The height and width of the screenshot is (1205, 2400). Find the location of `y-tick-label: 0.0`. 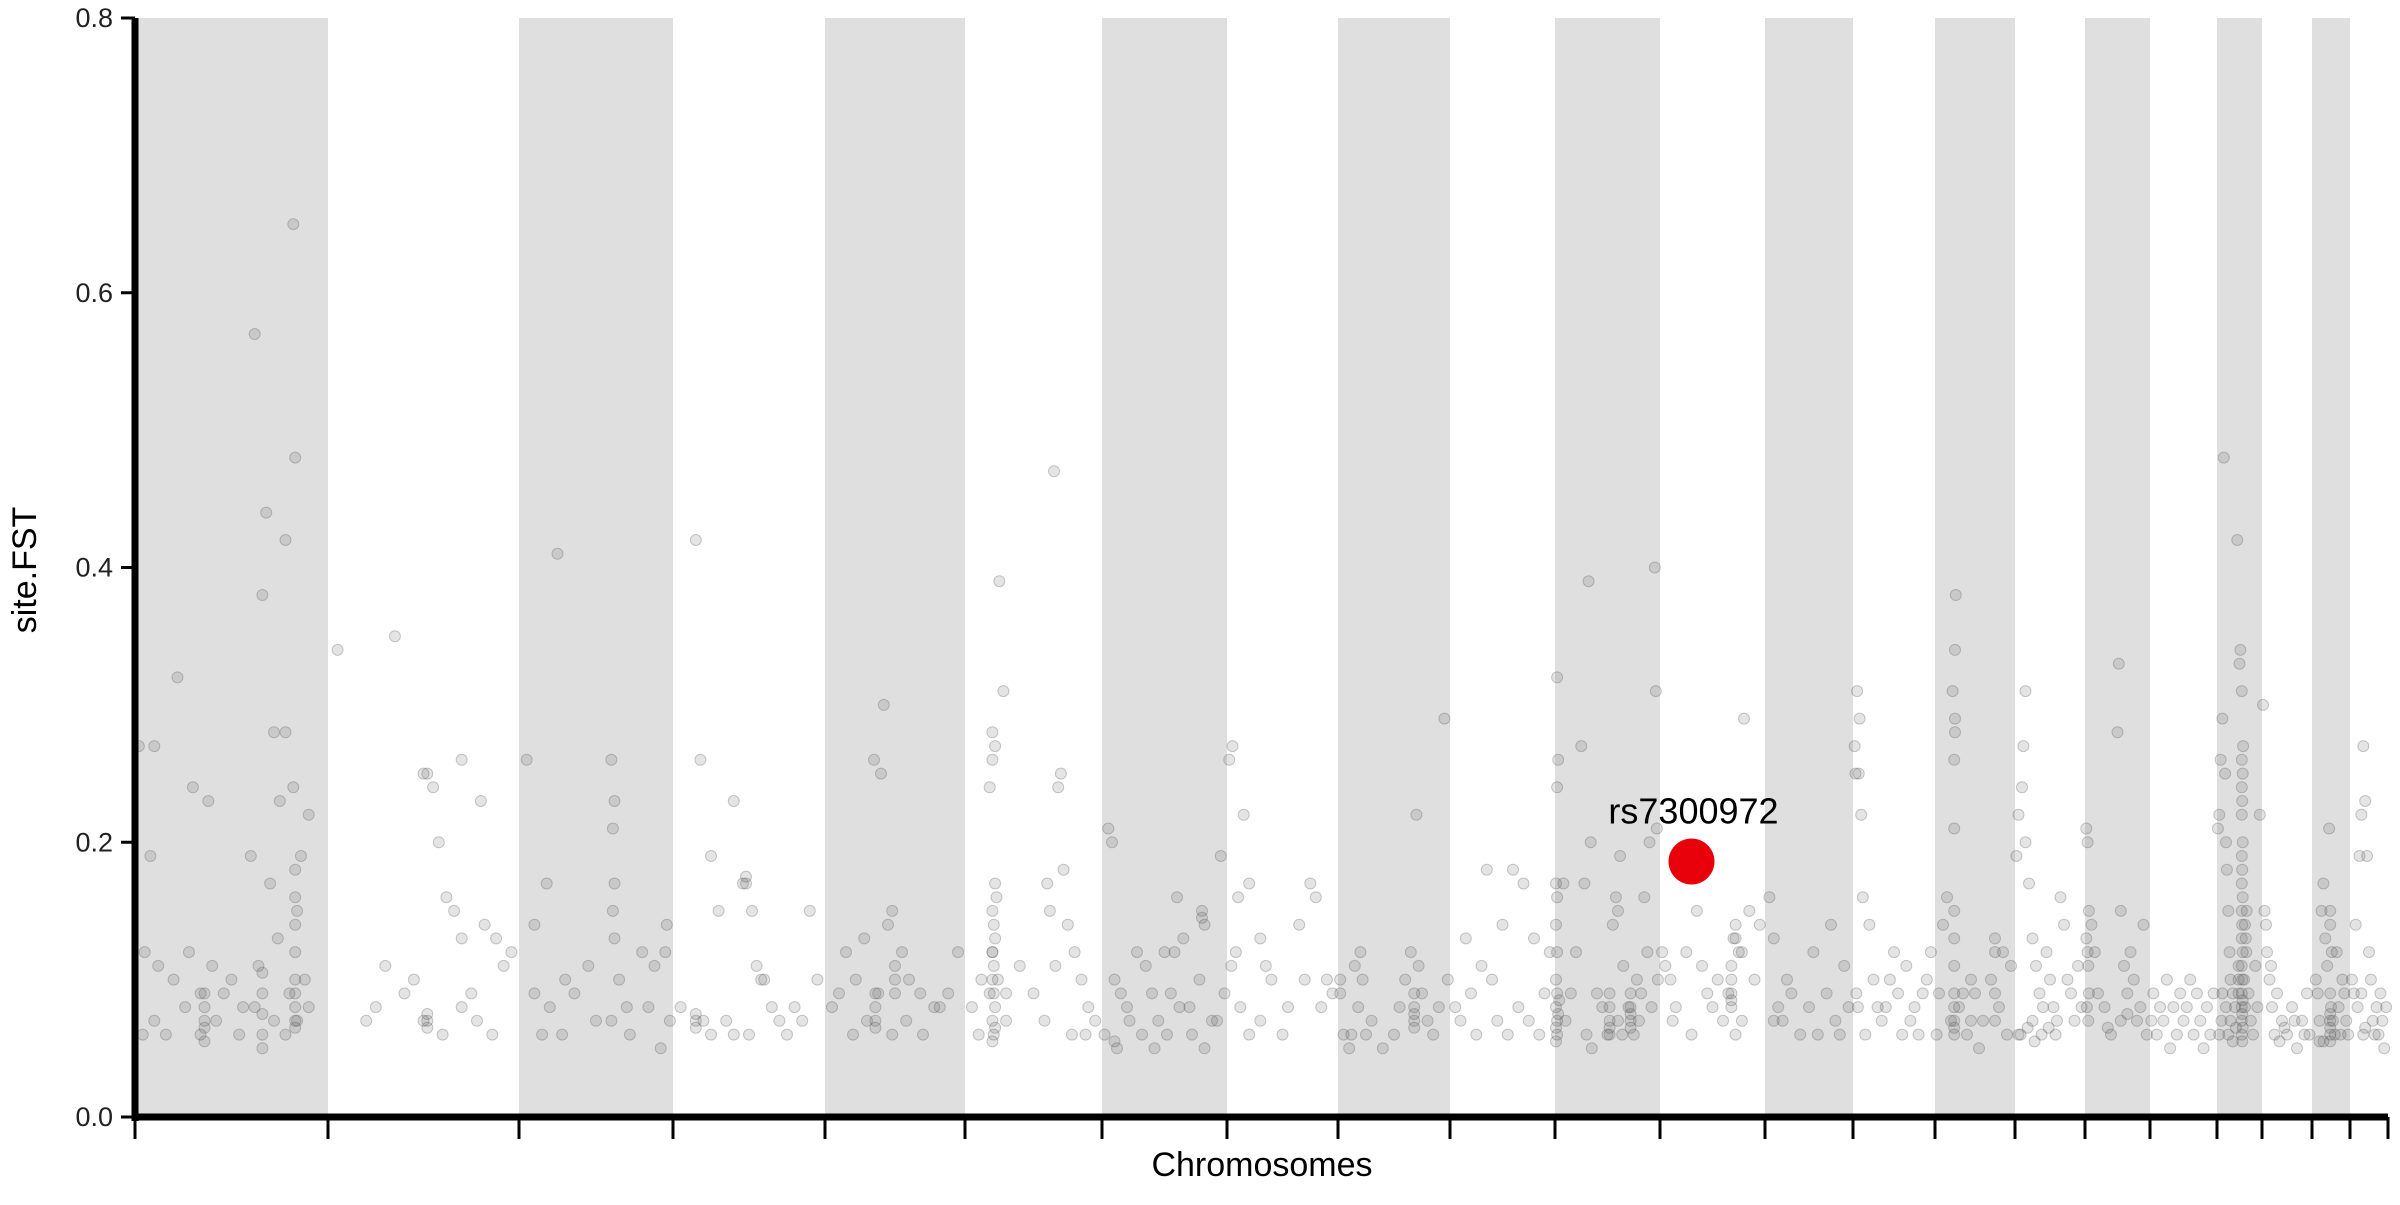

y-tick-label: 0.0 is located at coordinates (94, 1117).